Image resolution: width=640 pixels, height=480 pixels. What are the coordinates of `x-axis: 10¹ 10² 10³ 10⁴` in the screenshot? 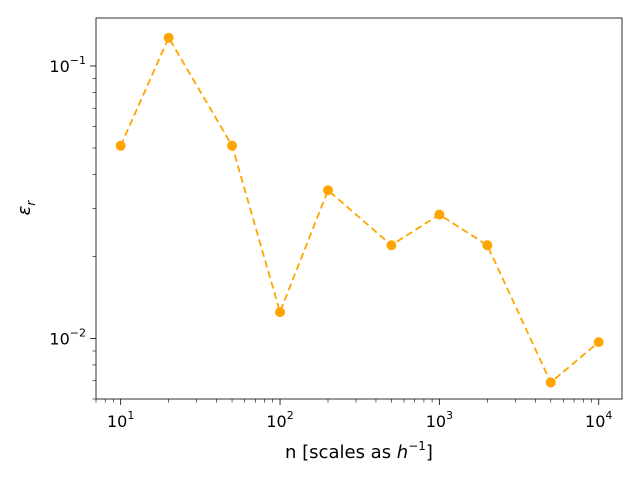 It's located at (359, 415).